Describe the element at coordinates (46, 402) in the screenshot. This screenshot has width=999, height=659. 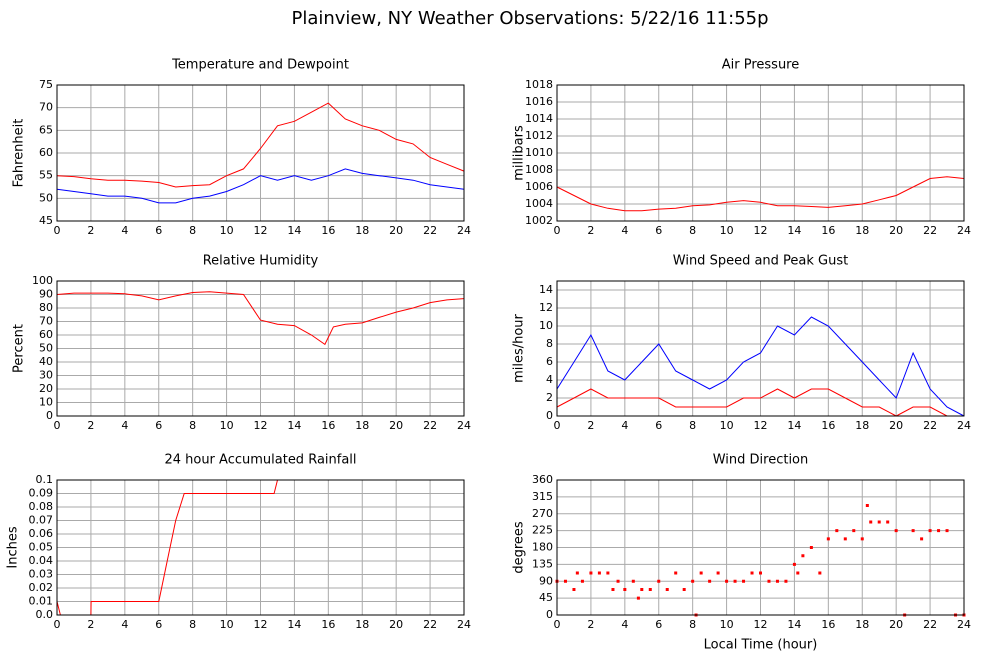
I see `y-tick-label: 10` at that location.